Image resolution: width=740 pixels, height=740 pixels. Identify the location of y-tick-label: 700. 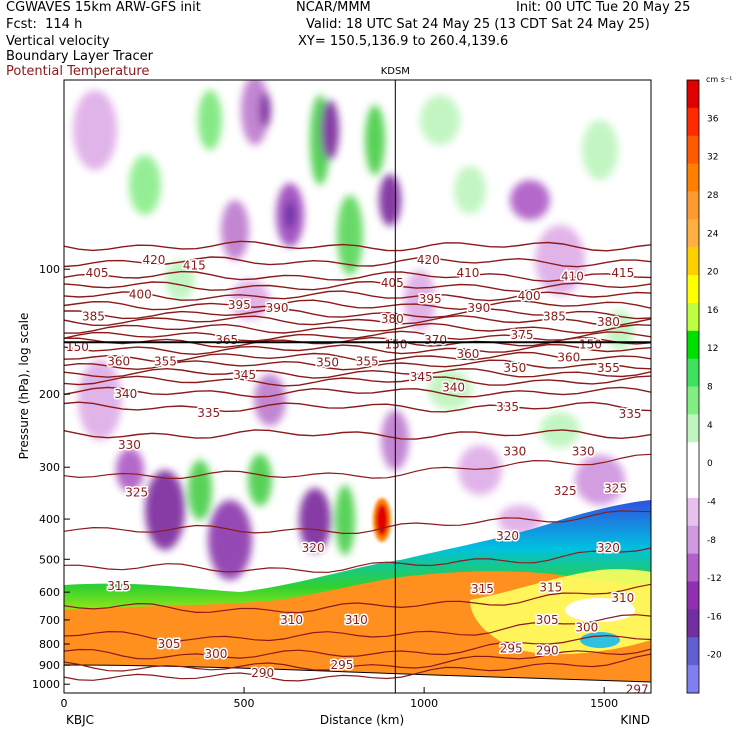
(49, 620).